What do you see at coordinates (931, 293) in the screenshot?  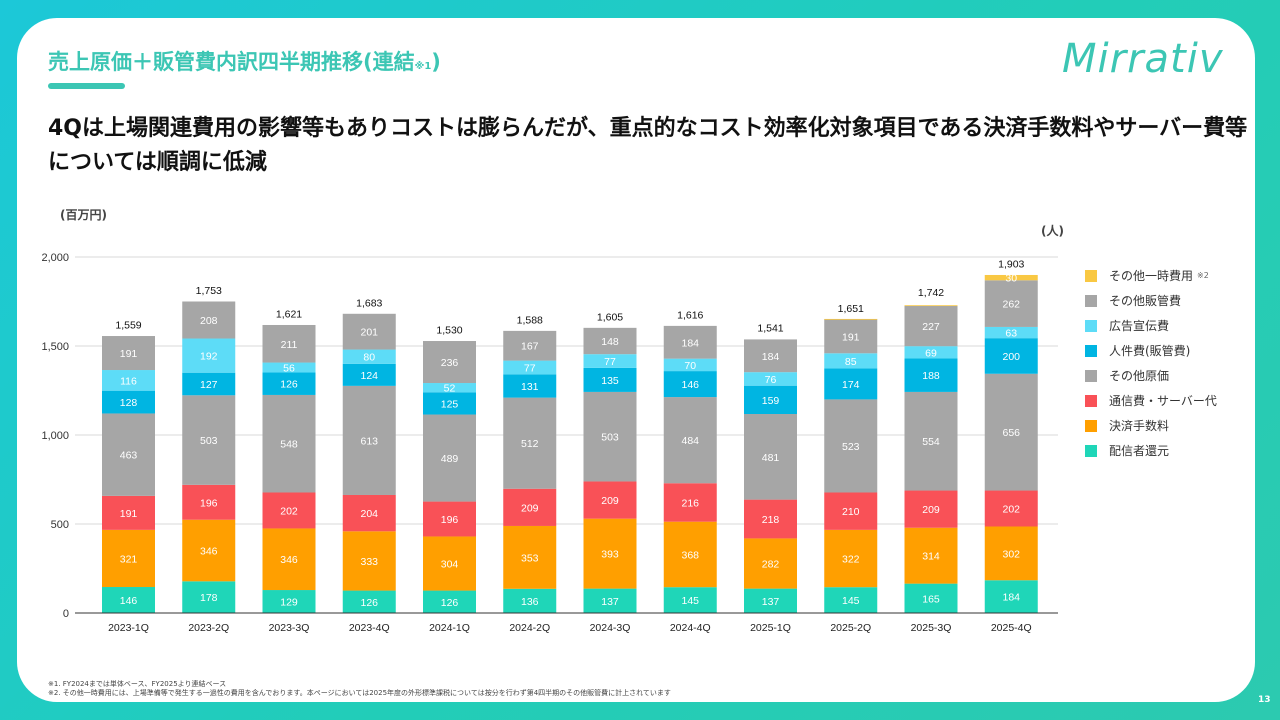 I see `total-value-label: 1,742` at bounding box center [931, 293].